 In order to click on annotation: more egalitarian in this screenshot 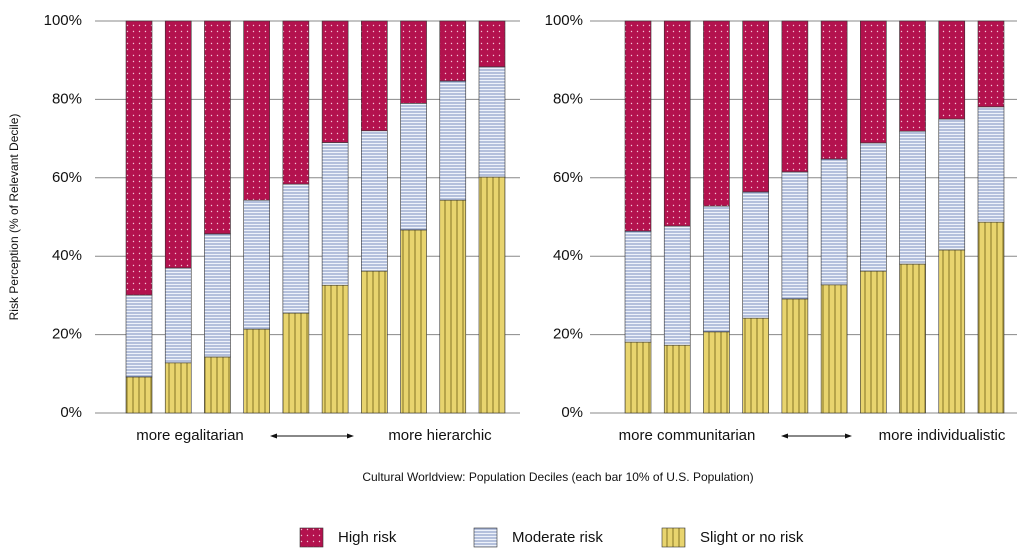, I will do `click(190, 435)`.